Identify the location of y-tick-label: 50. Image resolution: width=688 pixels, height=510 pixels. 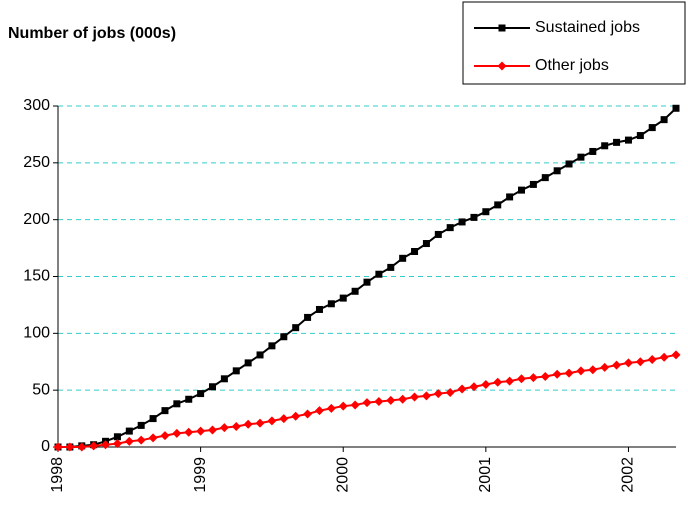
(41, 389).